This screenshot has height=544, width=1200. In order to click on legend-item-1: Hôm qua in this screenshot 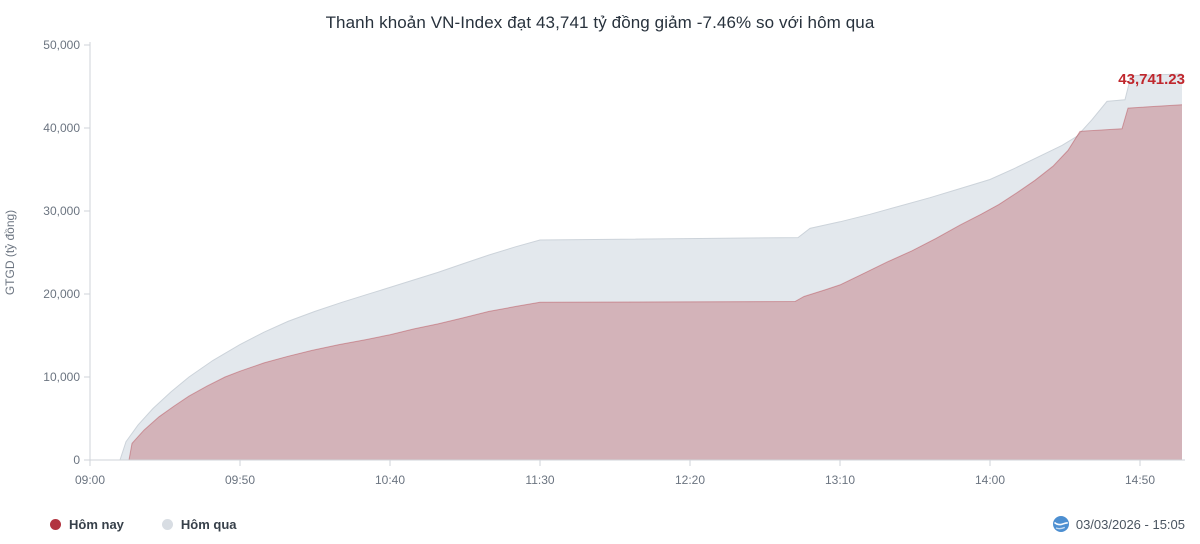, I will do `click(199, 524)`.